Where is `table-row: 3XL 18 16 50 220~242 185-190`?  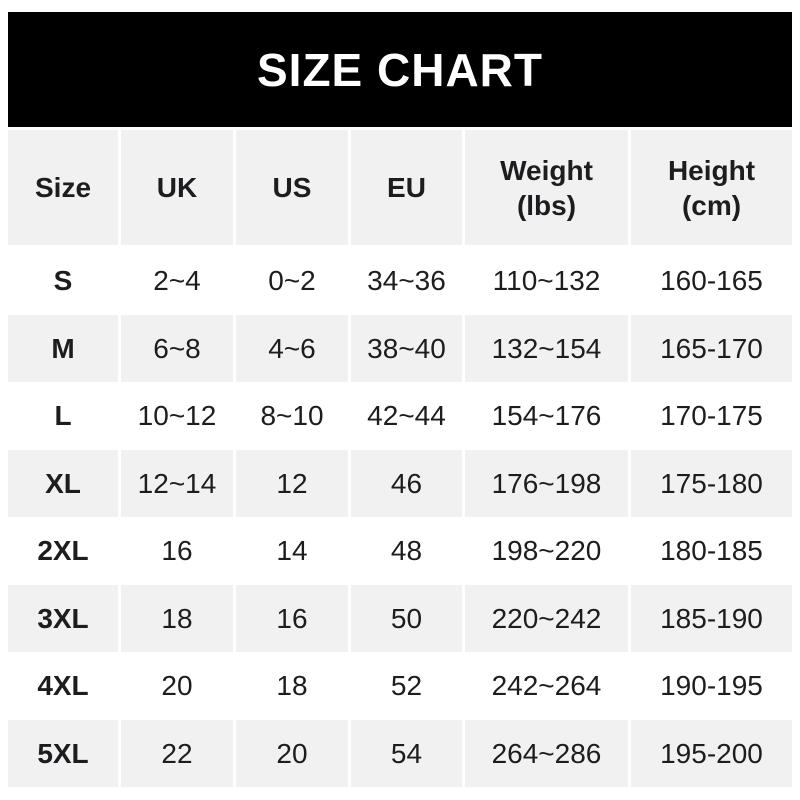 table-row: 3XL 18 16 50 220~242 185-190 is located at coordinates (400, 618).